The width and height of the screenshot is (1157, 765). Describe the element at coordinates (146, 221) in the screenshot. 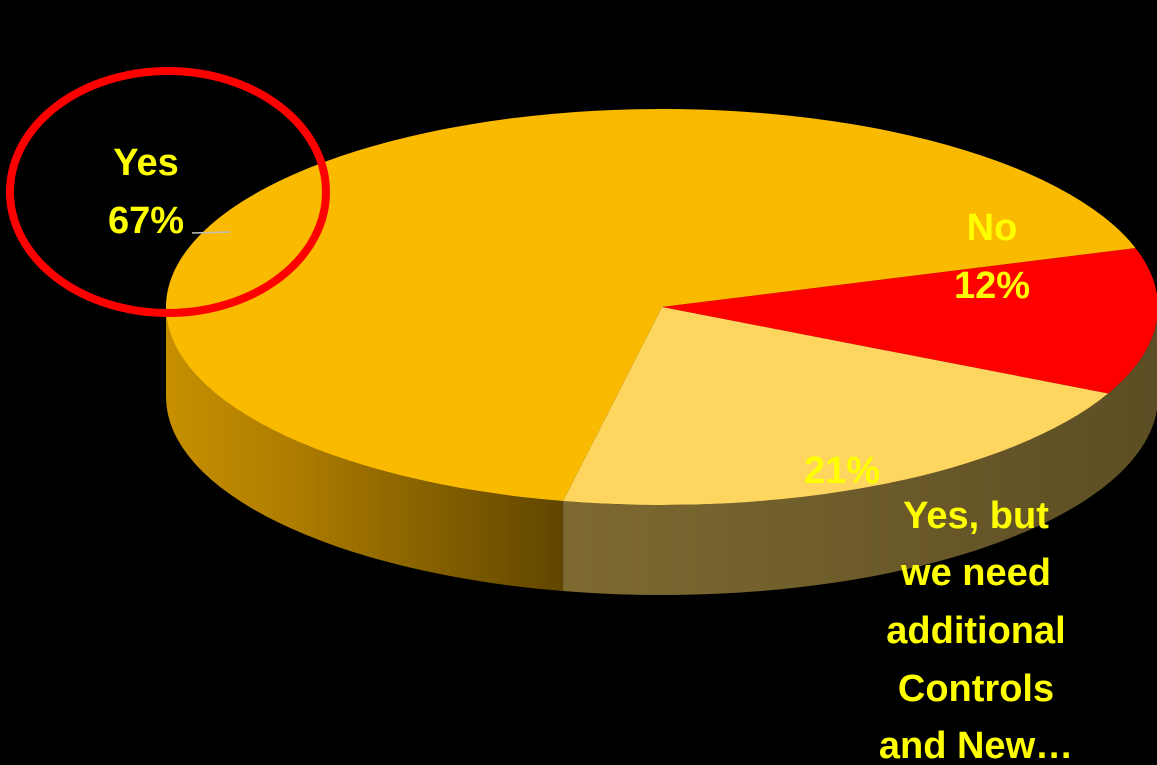

I see `label-yes-value: 67%` at that location.